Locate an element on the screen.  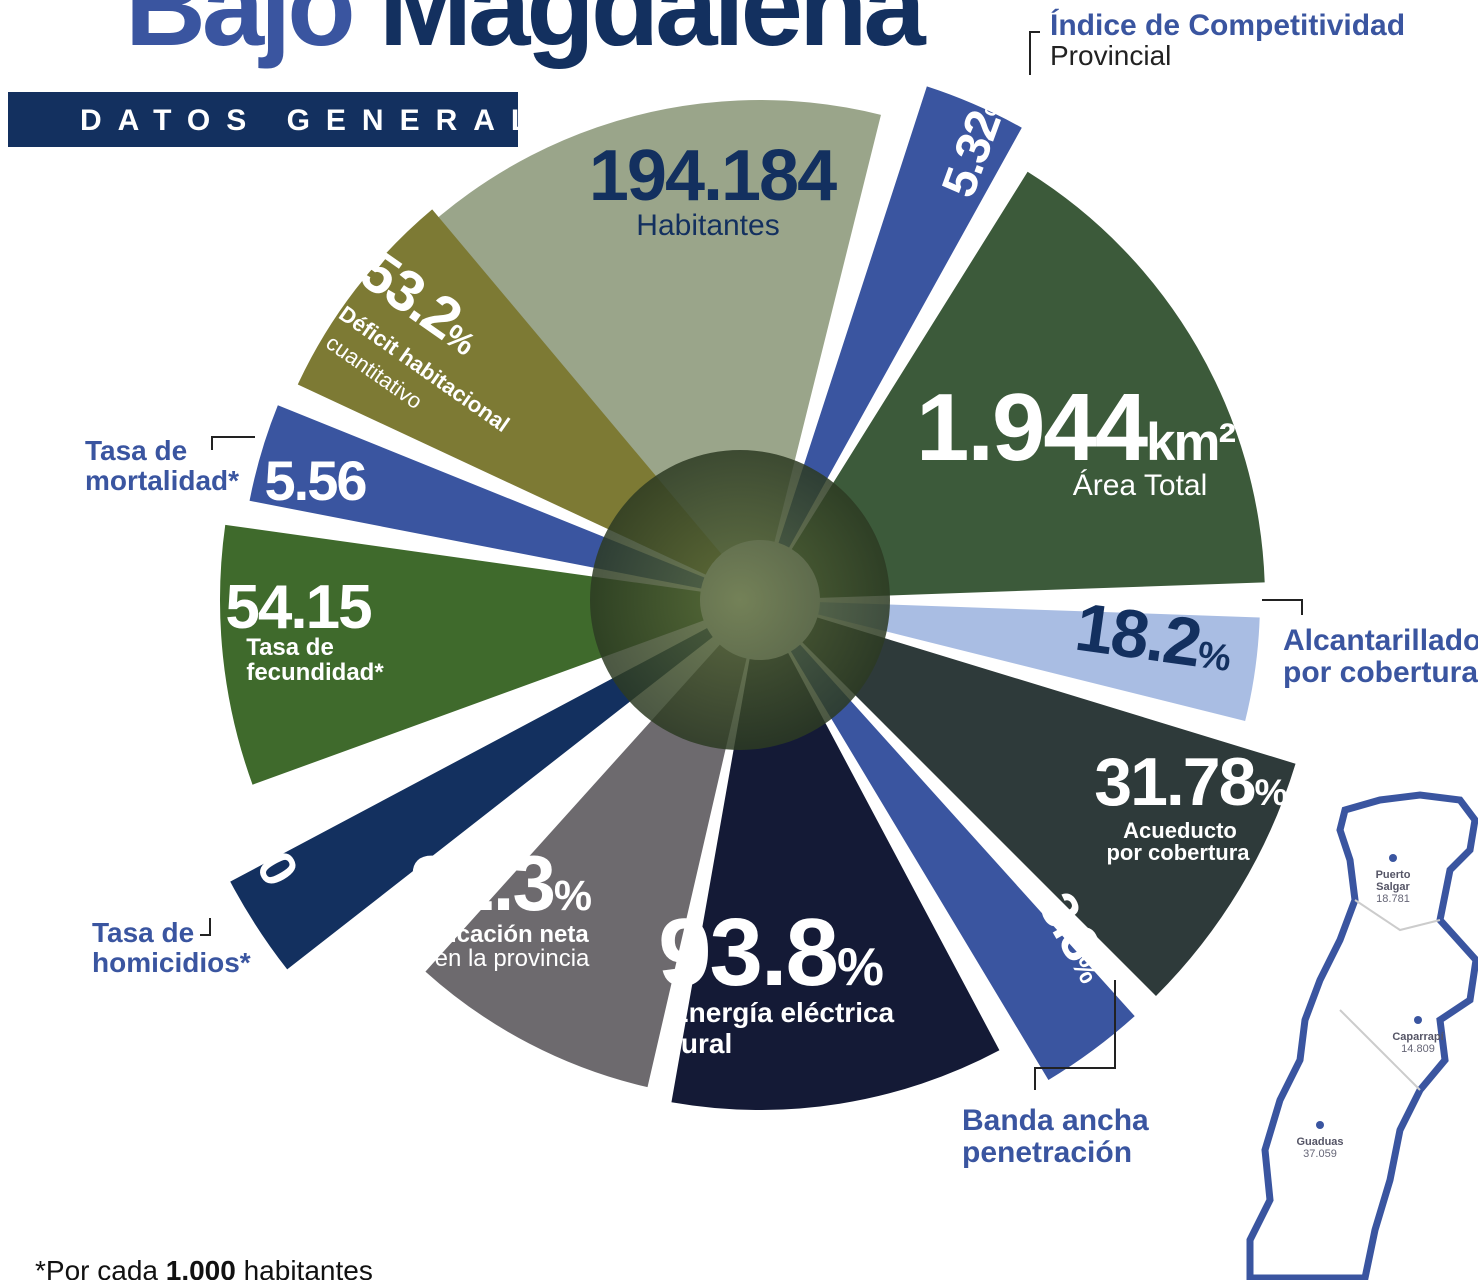
segment-value: 93.8% is located at coordinates (770, 952).